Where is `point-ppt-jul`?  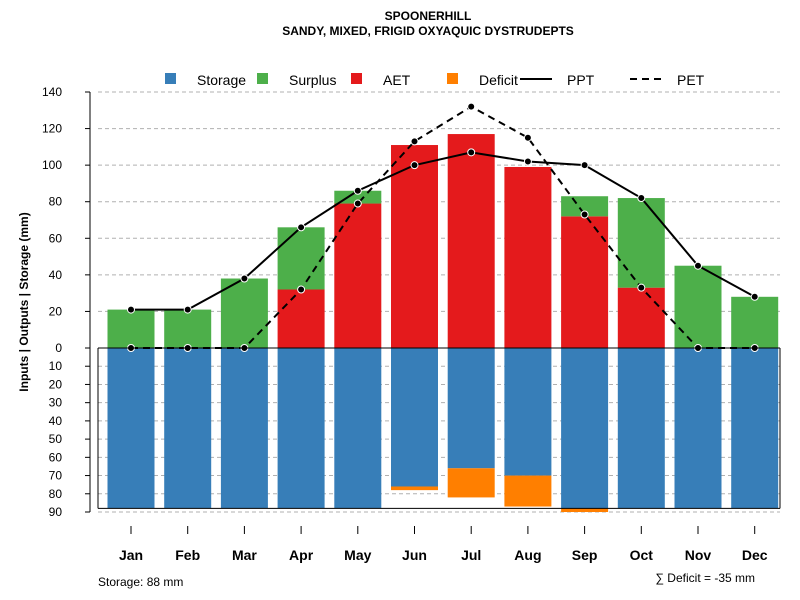 point-ppt-jul is located at coordinates (471, 152).